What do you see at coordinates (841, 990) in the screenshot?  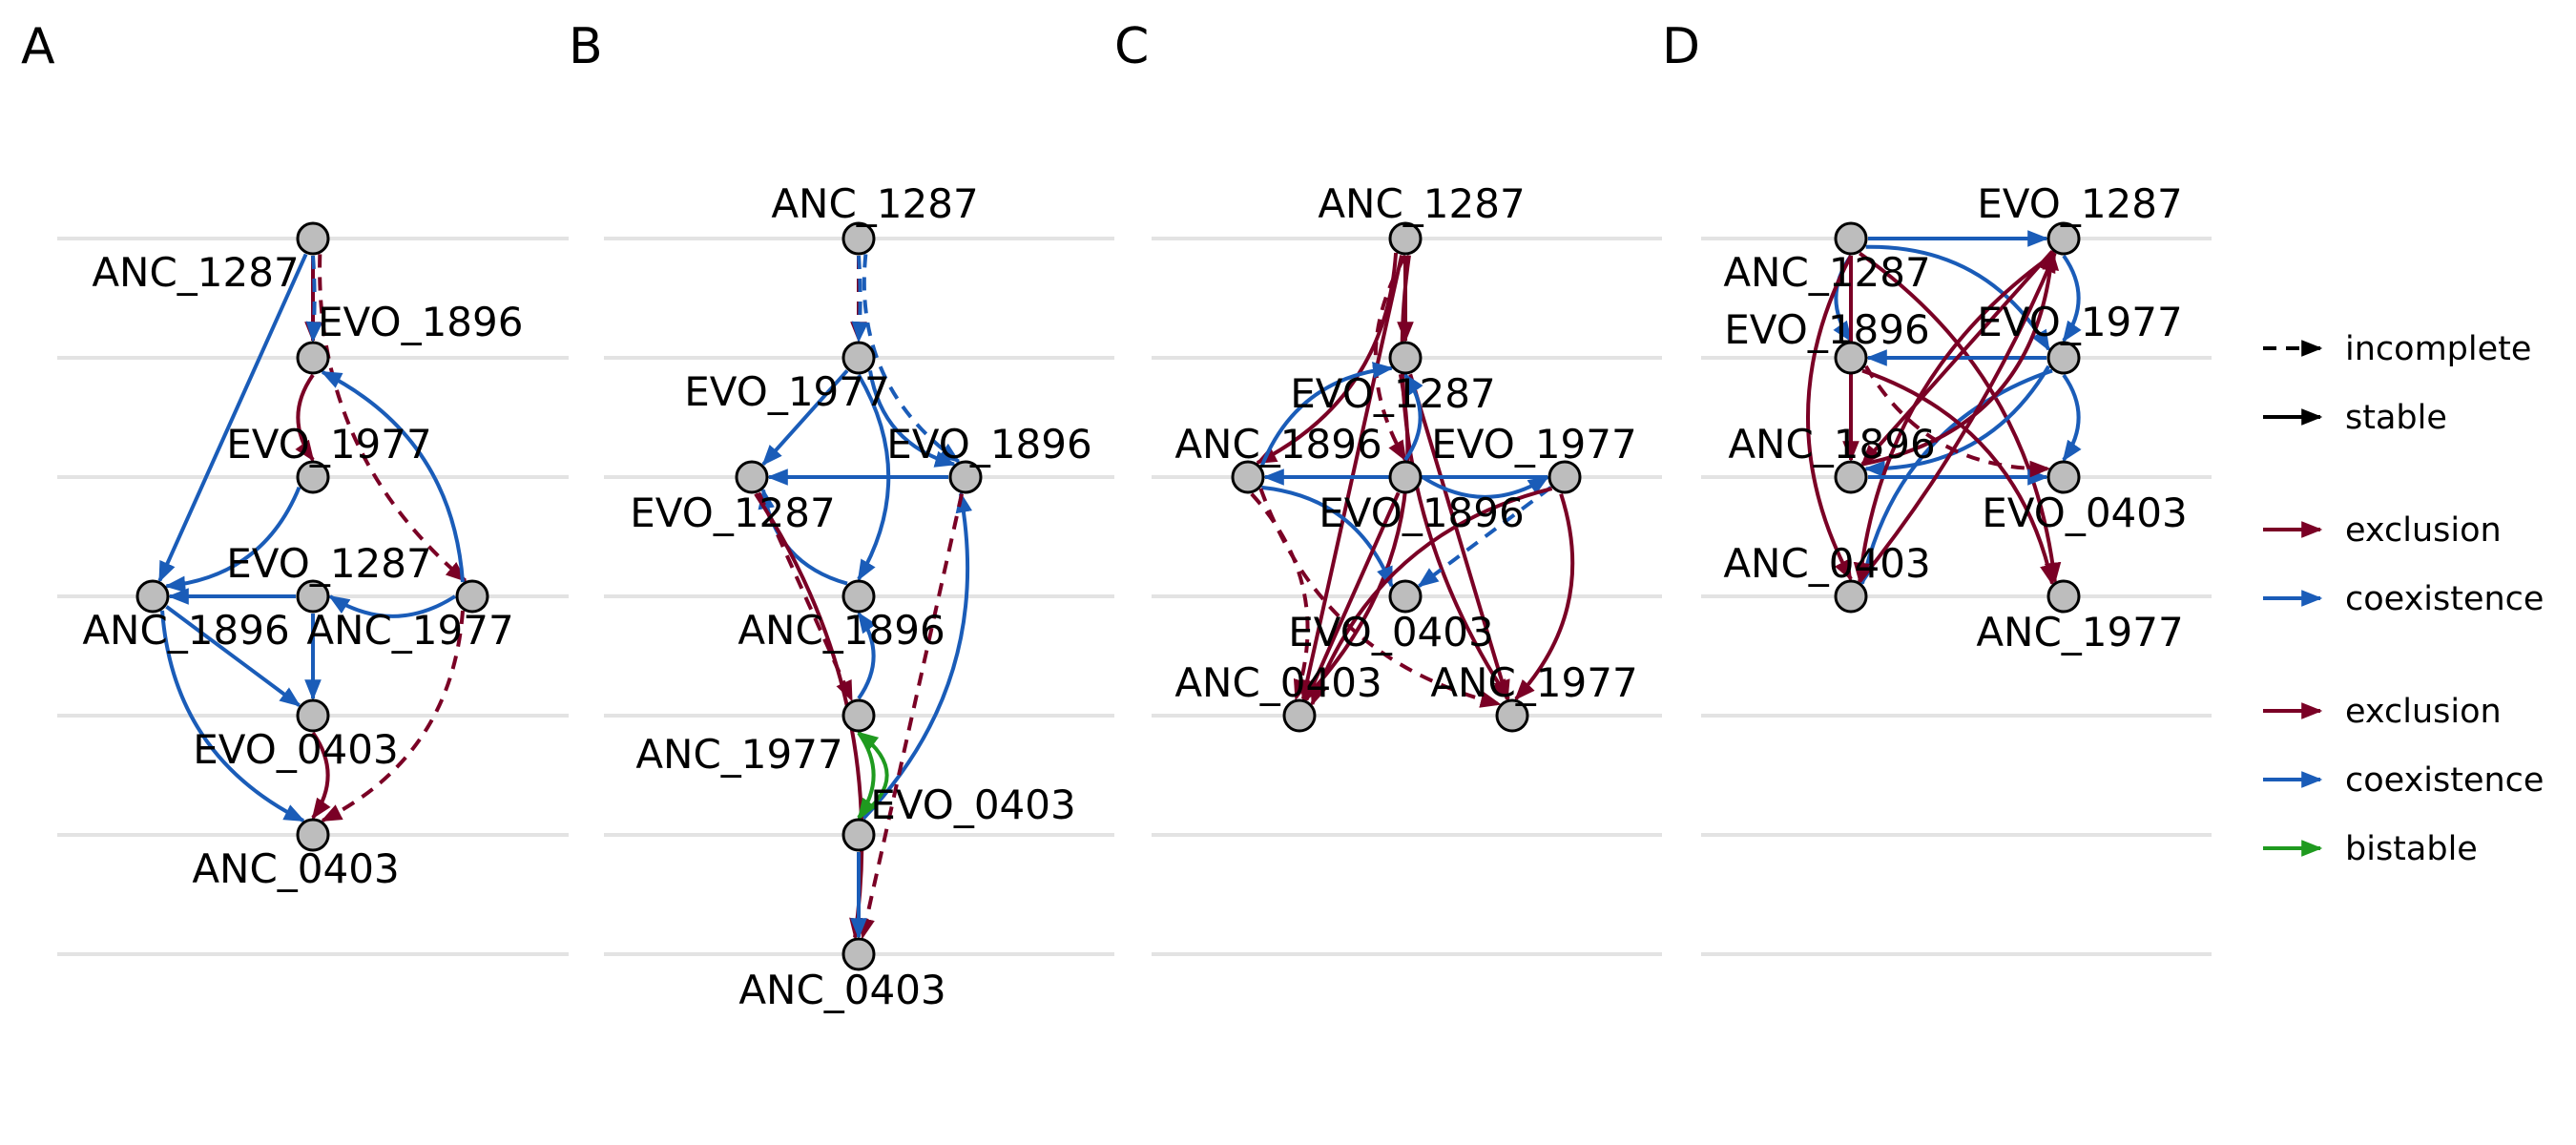 I see `panel-b-node-label-anc-0403: ANC_0403` at bounding box center [841, 990].